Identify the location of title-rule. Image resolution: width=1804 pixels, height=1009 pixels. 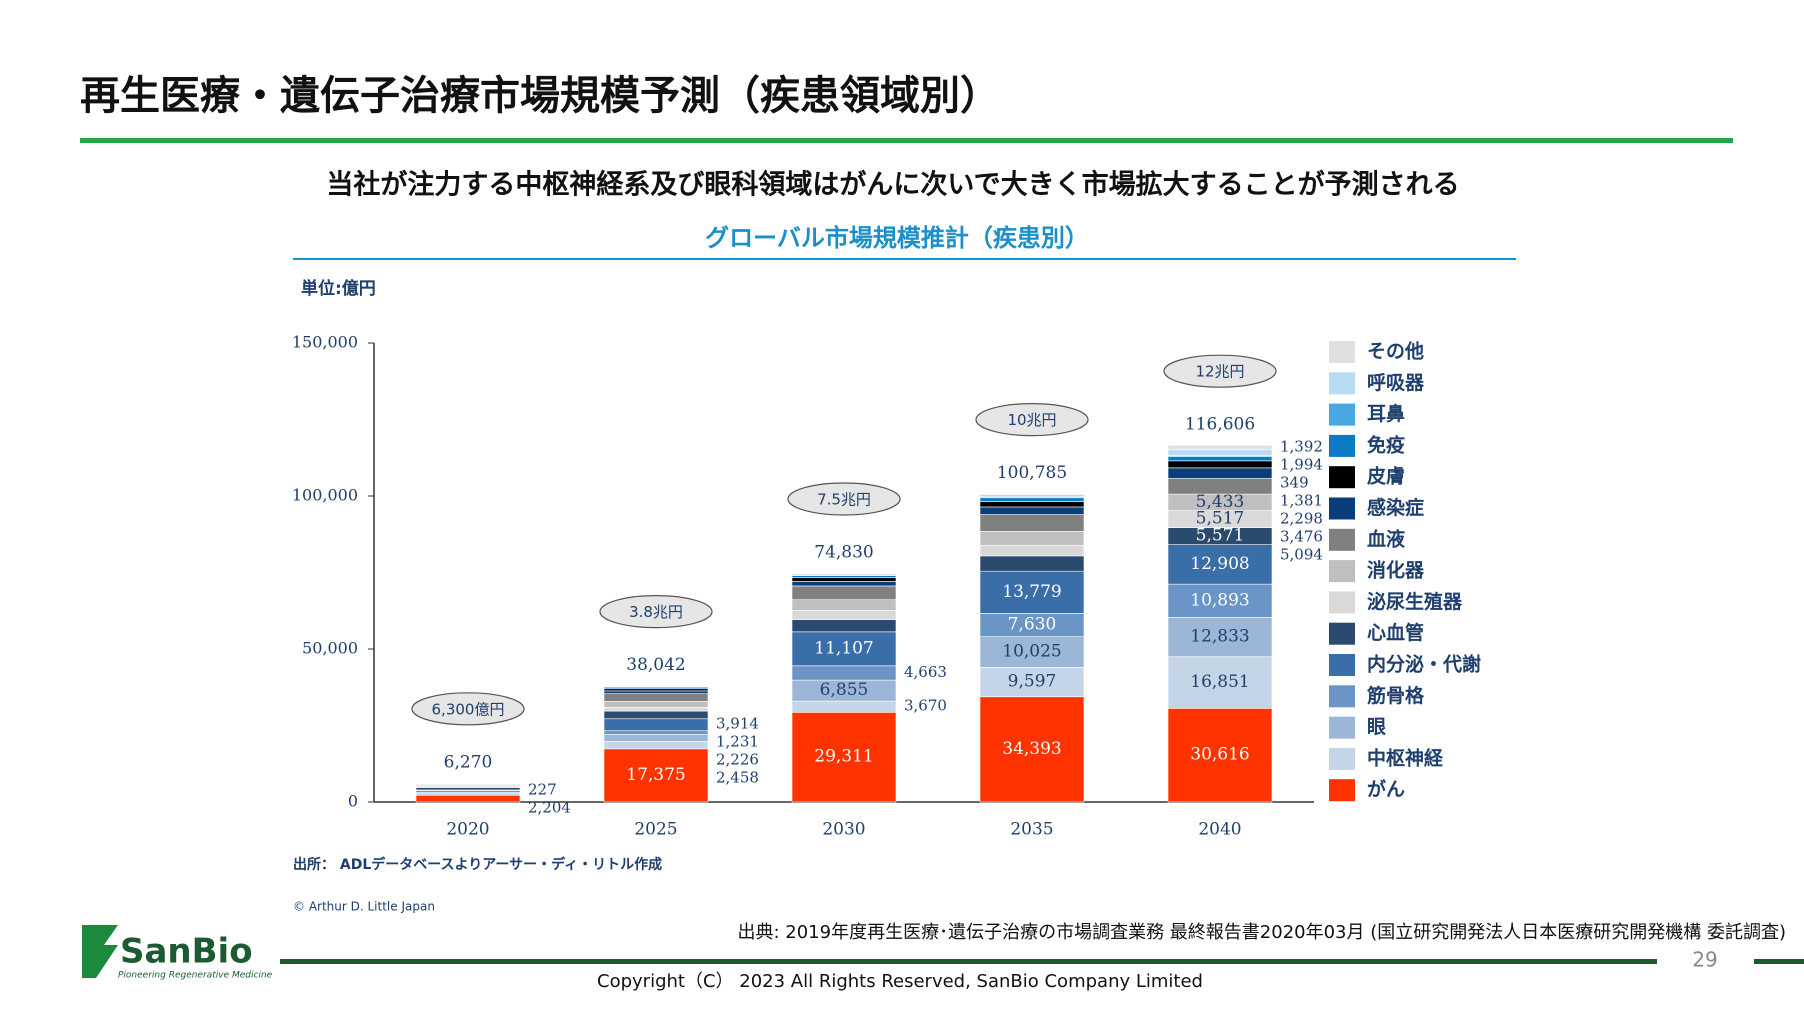
(906, 140).